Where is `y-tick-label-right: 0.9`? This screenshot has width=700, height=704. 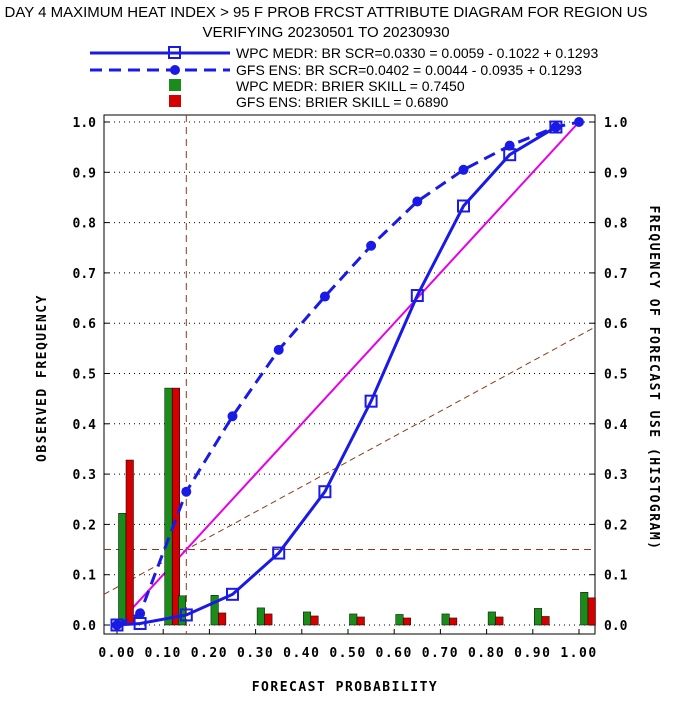
y-tick-label-right: 0.9 is located at coordinates (615, 173).